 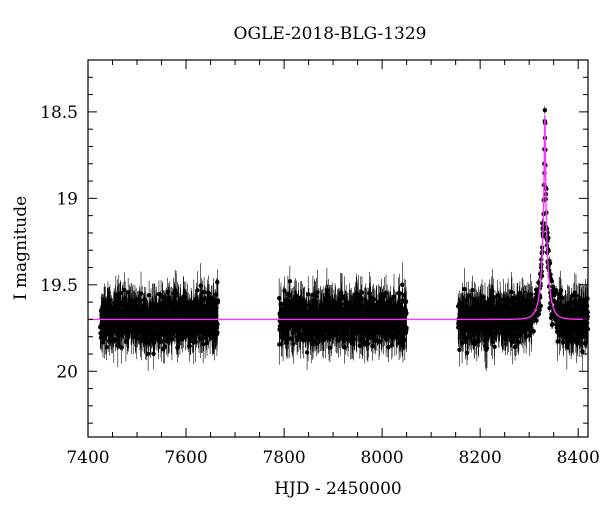 I want to click on y-tick-label: 18.5, so click(x=59, y=113).